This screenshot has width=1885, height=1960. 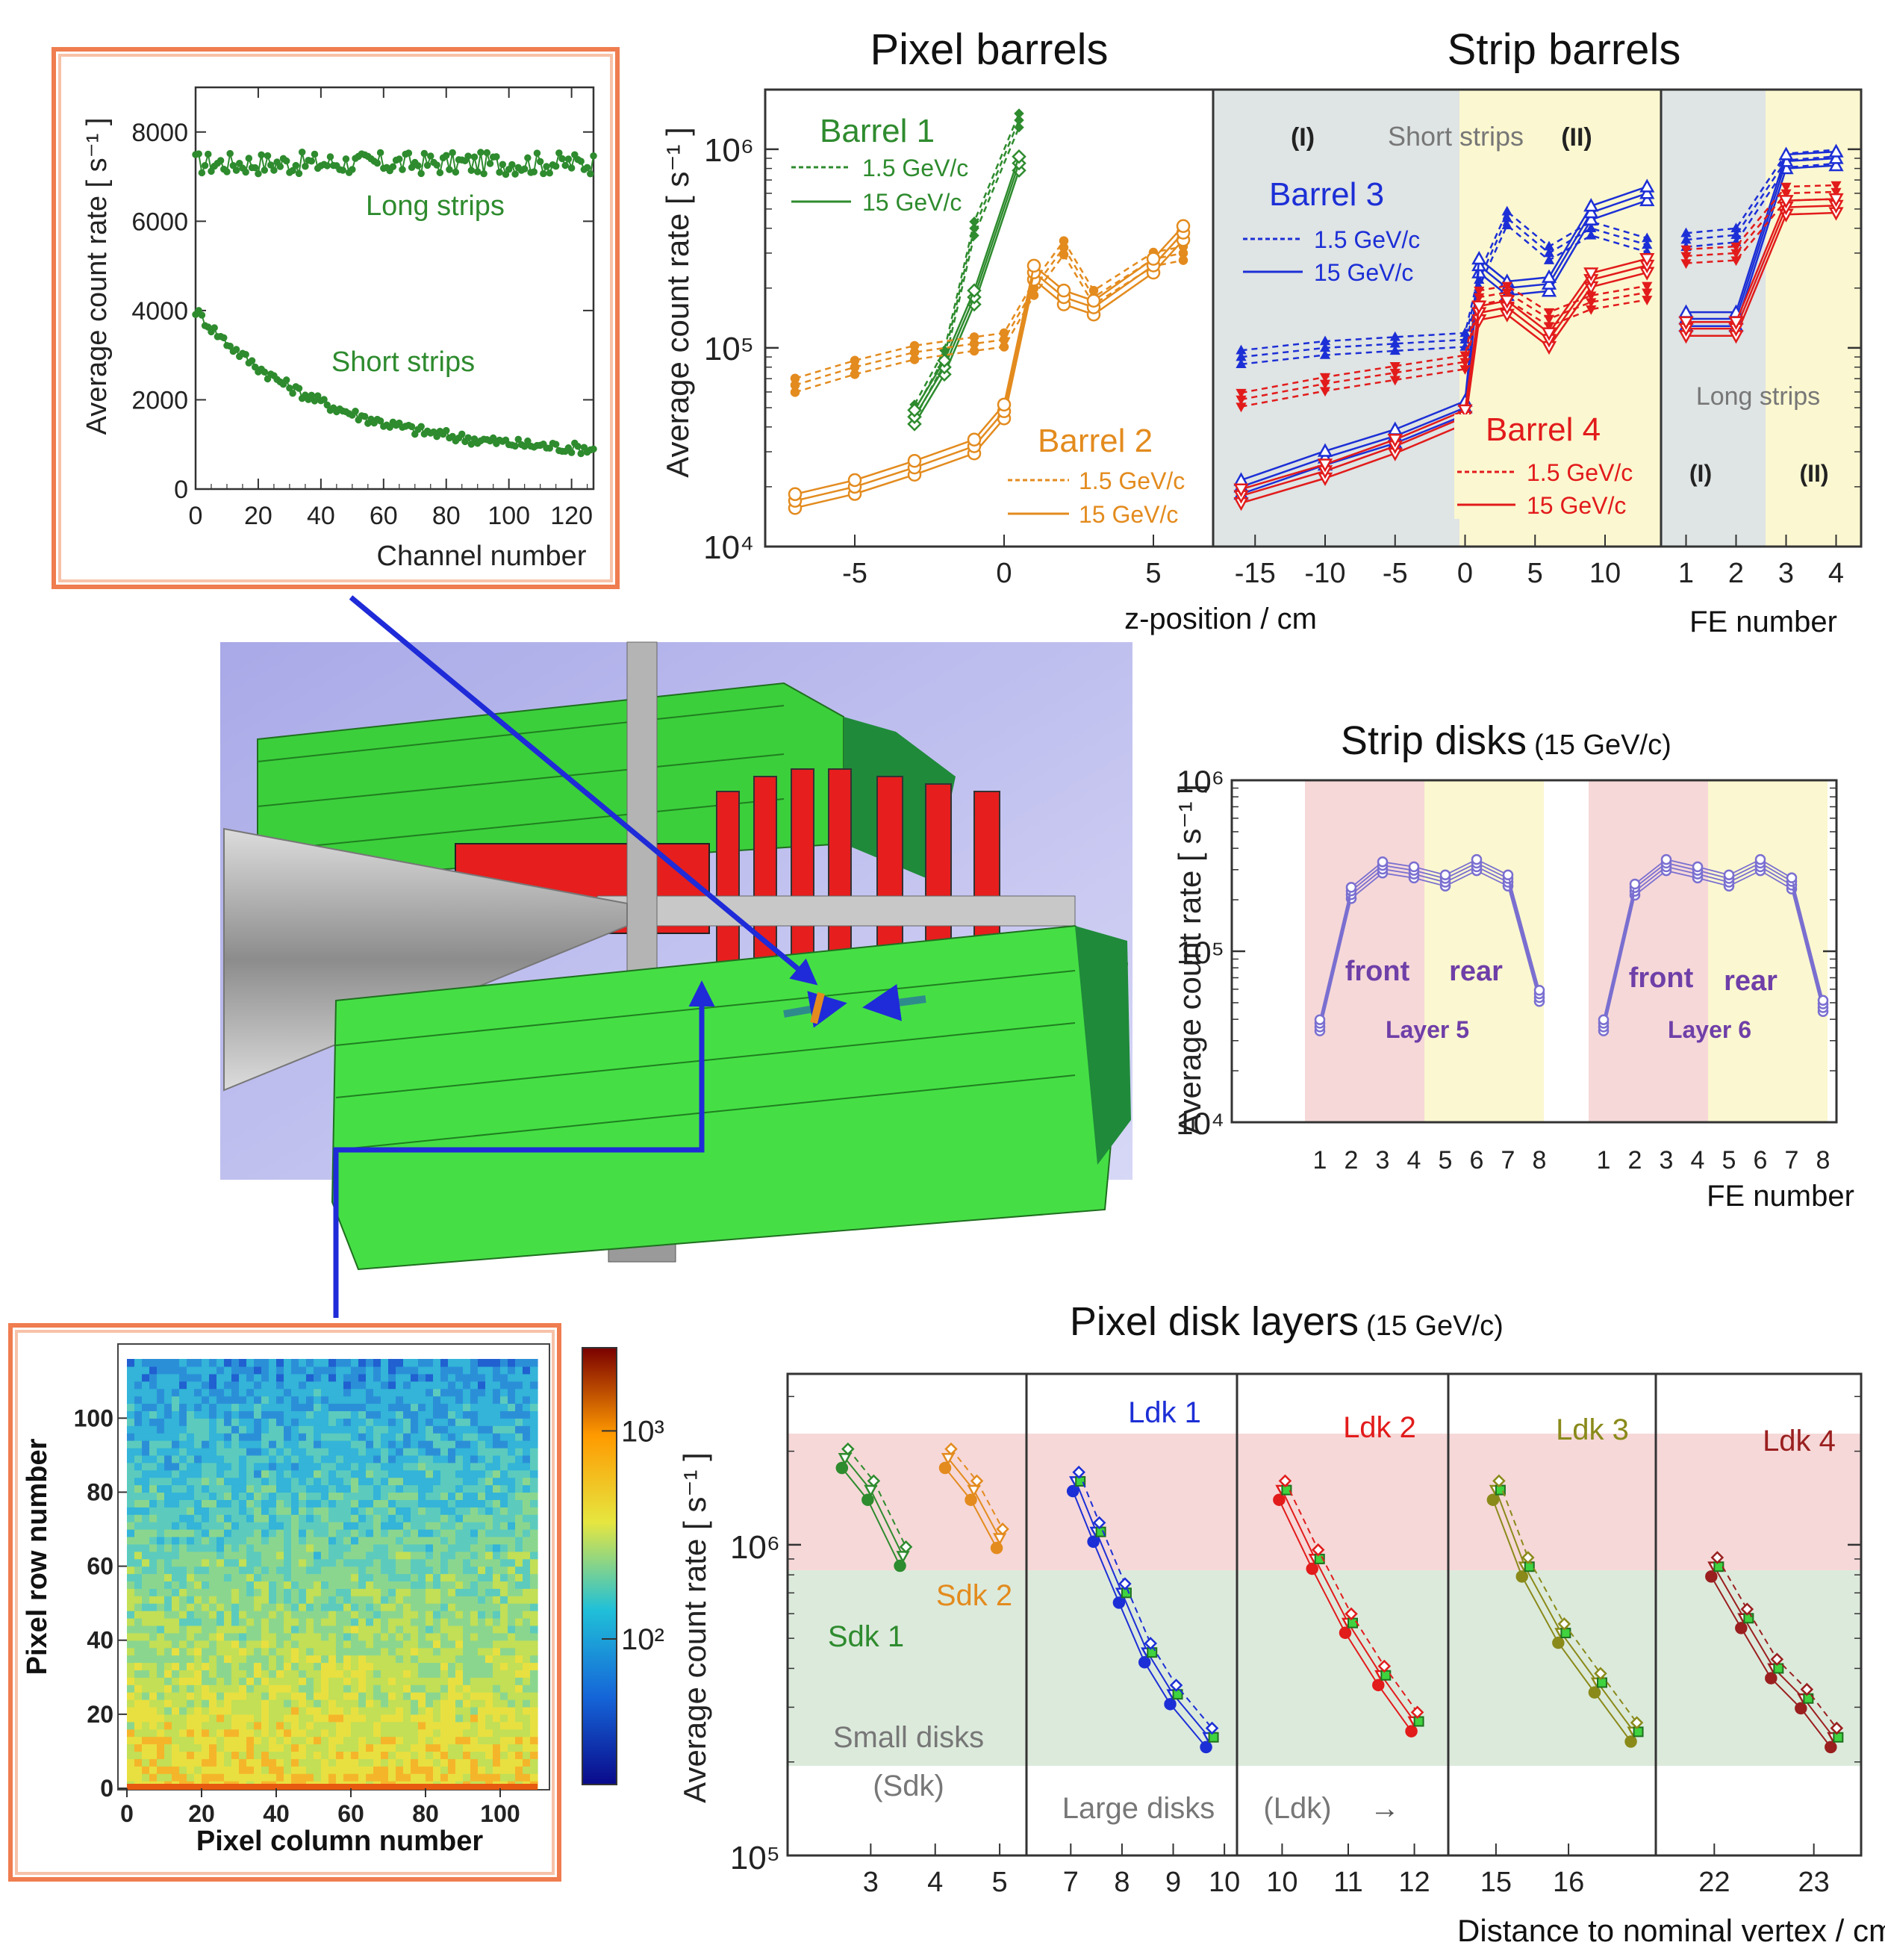 What do you see at coordinates (1325, 347) in the screenshot?
I see `stripbar-point` at bounding box center [1325, 347].